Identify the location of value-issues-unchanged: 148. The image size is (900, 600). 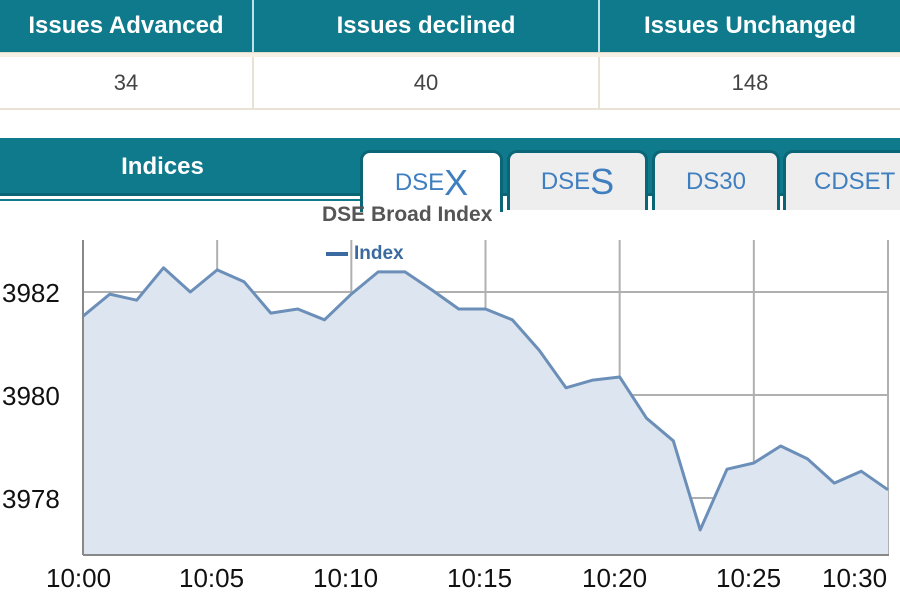
(750, 82).